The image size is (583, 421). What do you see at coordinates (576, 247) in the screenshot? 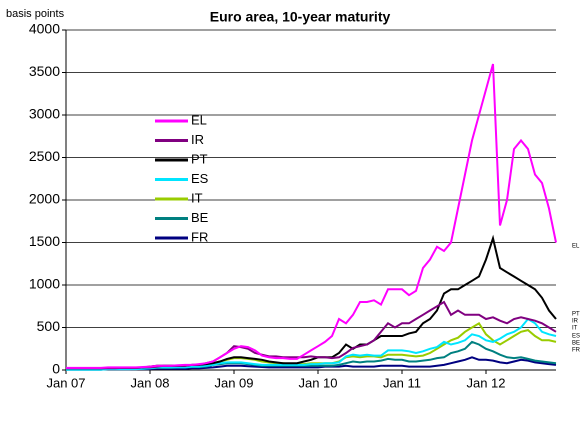
I see `end-label: EL` at bounding box center [576, 247].